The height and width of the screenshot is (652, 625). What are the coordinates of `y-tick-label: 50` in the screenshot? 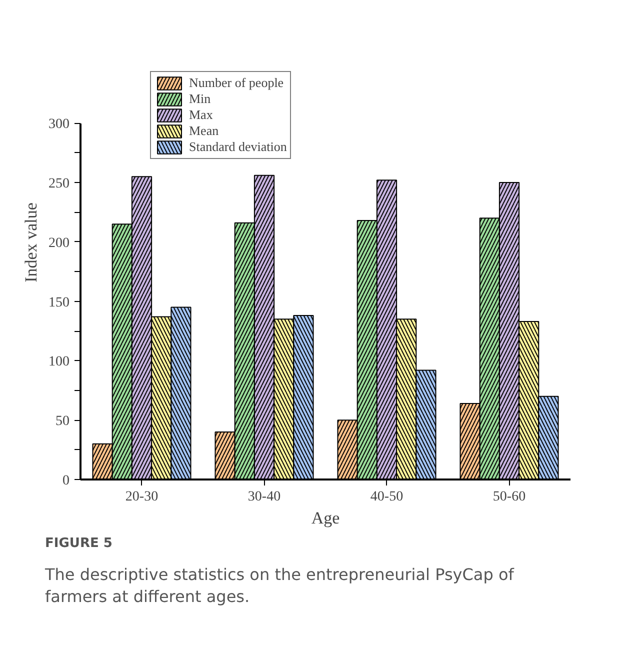 It's located at (63, 422).